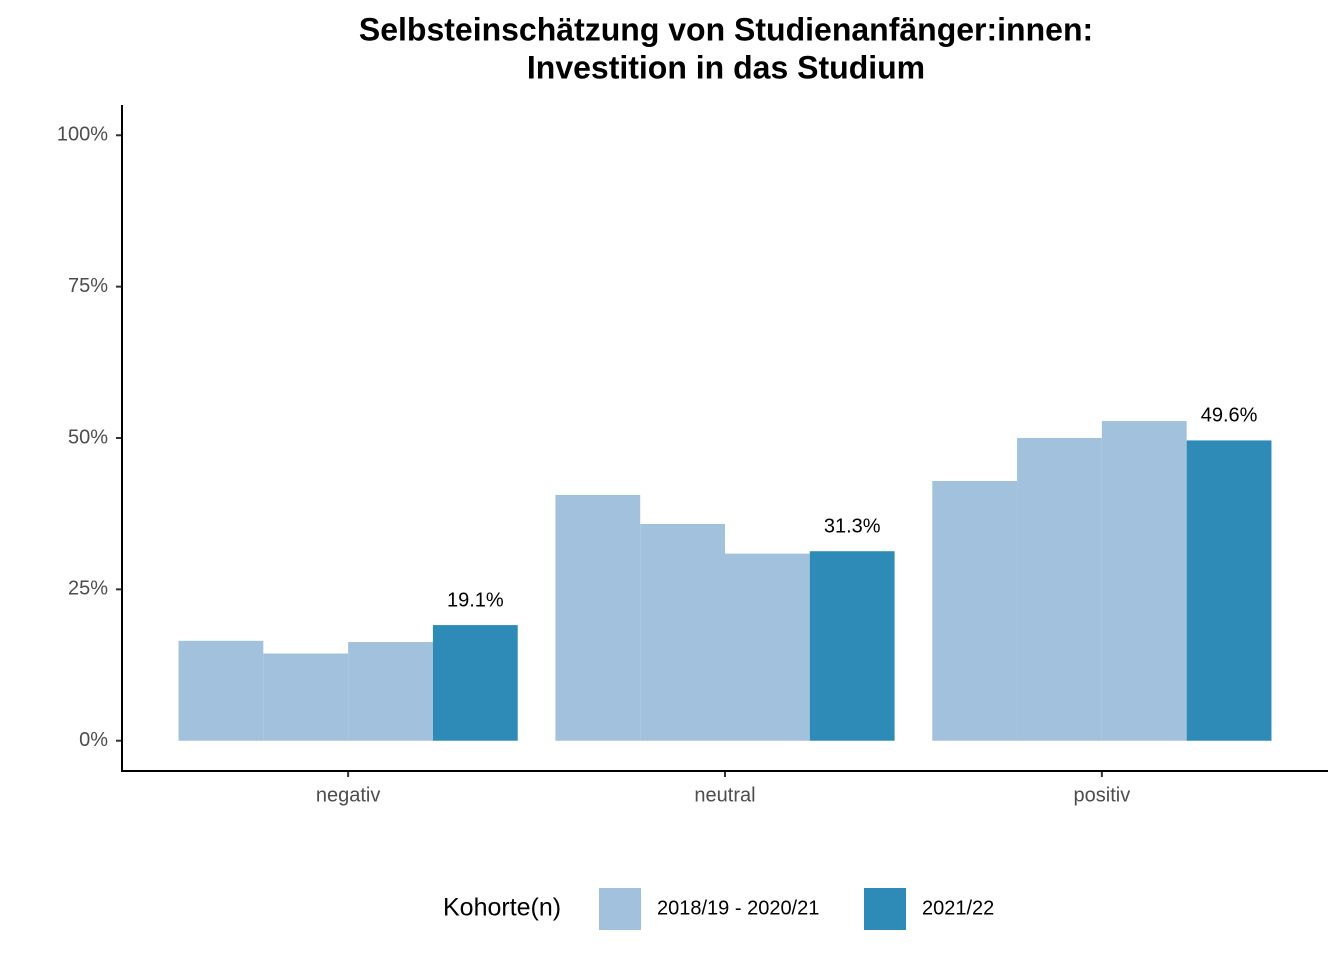 The width and height of the screenshot is (1344, 960). Describe the element at coordinates (82, 135) in the screenshot. I see `y-tick-label: 100%` at that location.